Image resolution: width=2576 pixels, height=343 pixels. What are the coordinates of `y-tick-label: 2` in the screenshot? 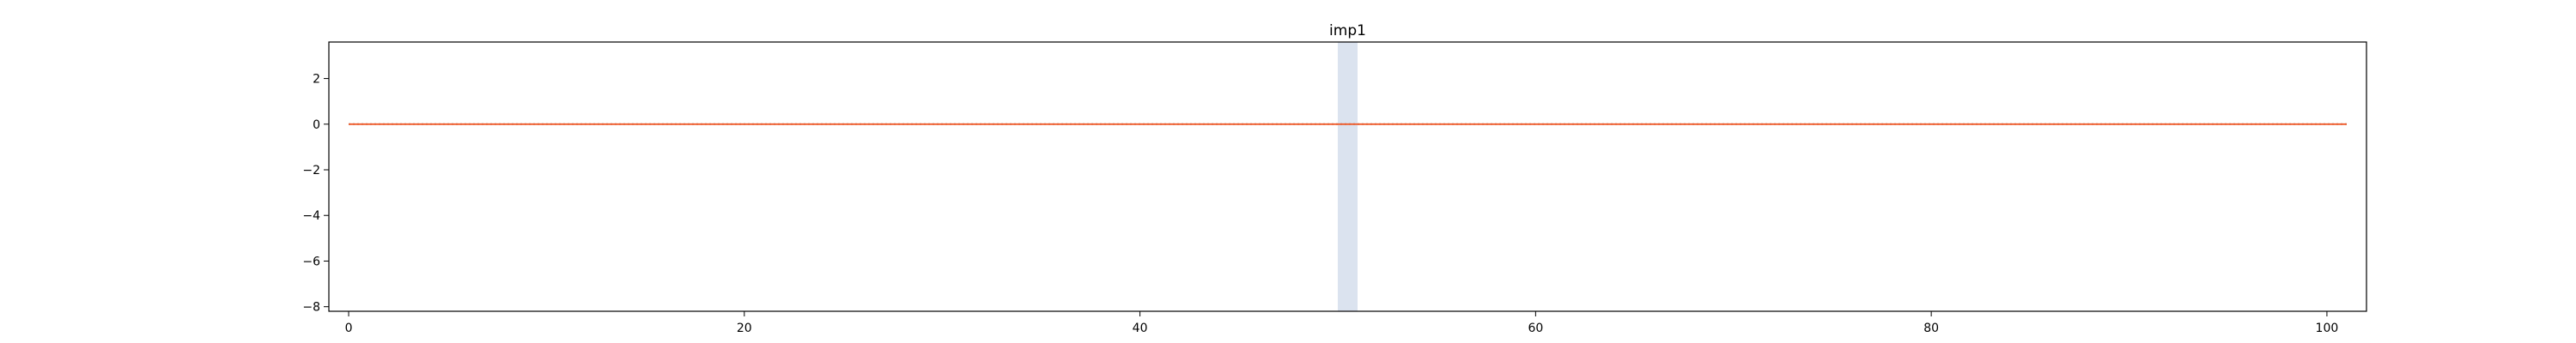 It's located at (316, 80).